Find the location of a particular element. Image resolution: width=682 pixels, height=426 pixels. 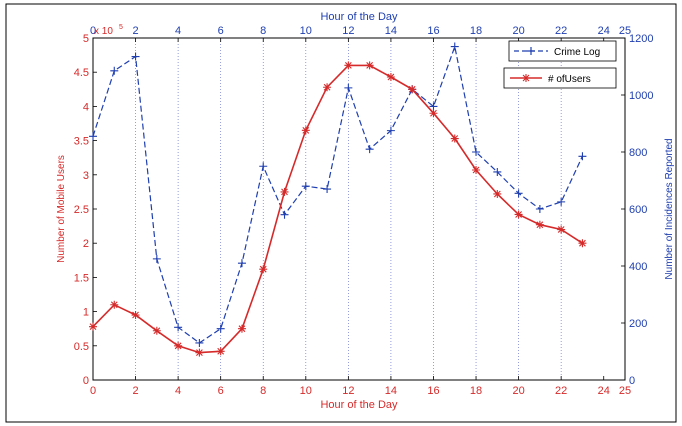

x-top-tick-label: 25 is located at coordinates (625, 31).